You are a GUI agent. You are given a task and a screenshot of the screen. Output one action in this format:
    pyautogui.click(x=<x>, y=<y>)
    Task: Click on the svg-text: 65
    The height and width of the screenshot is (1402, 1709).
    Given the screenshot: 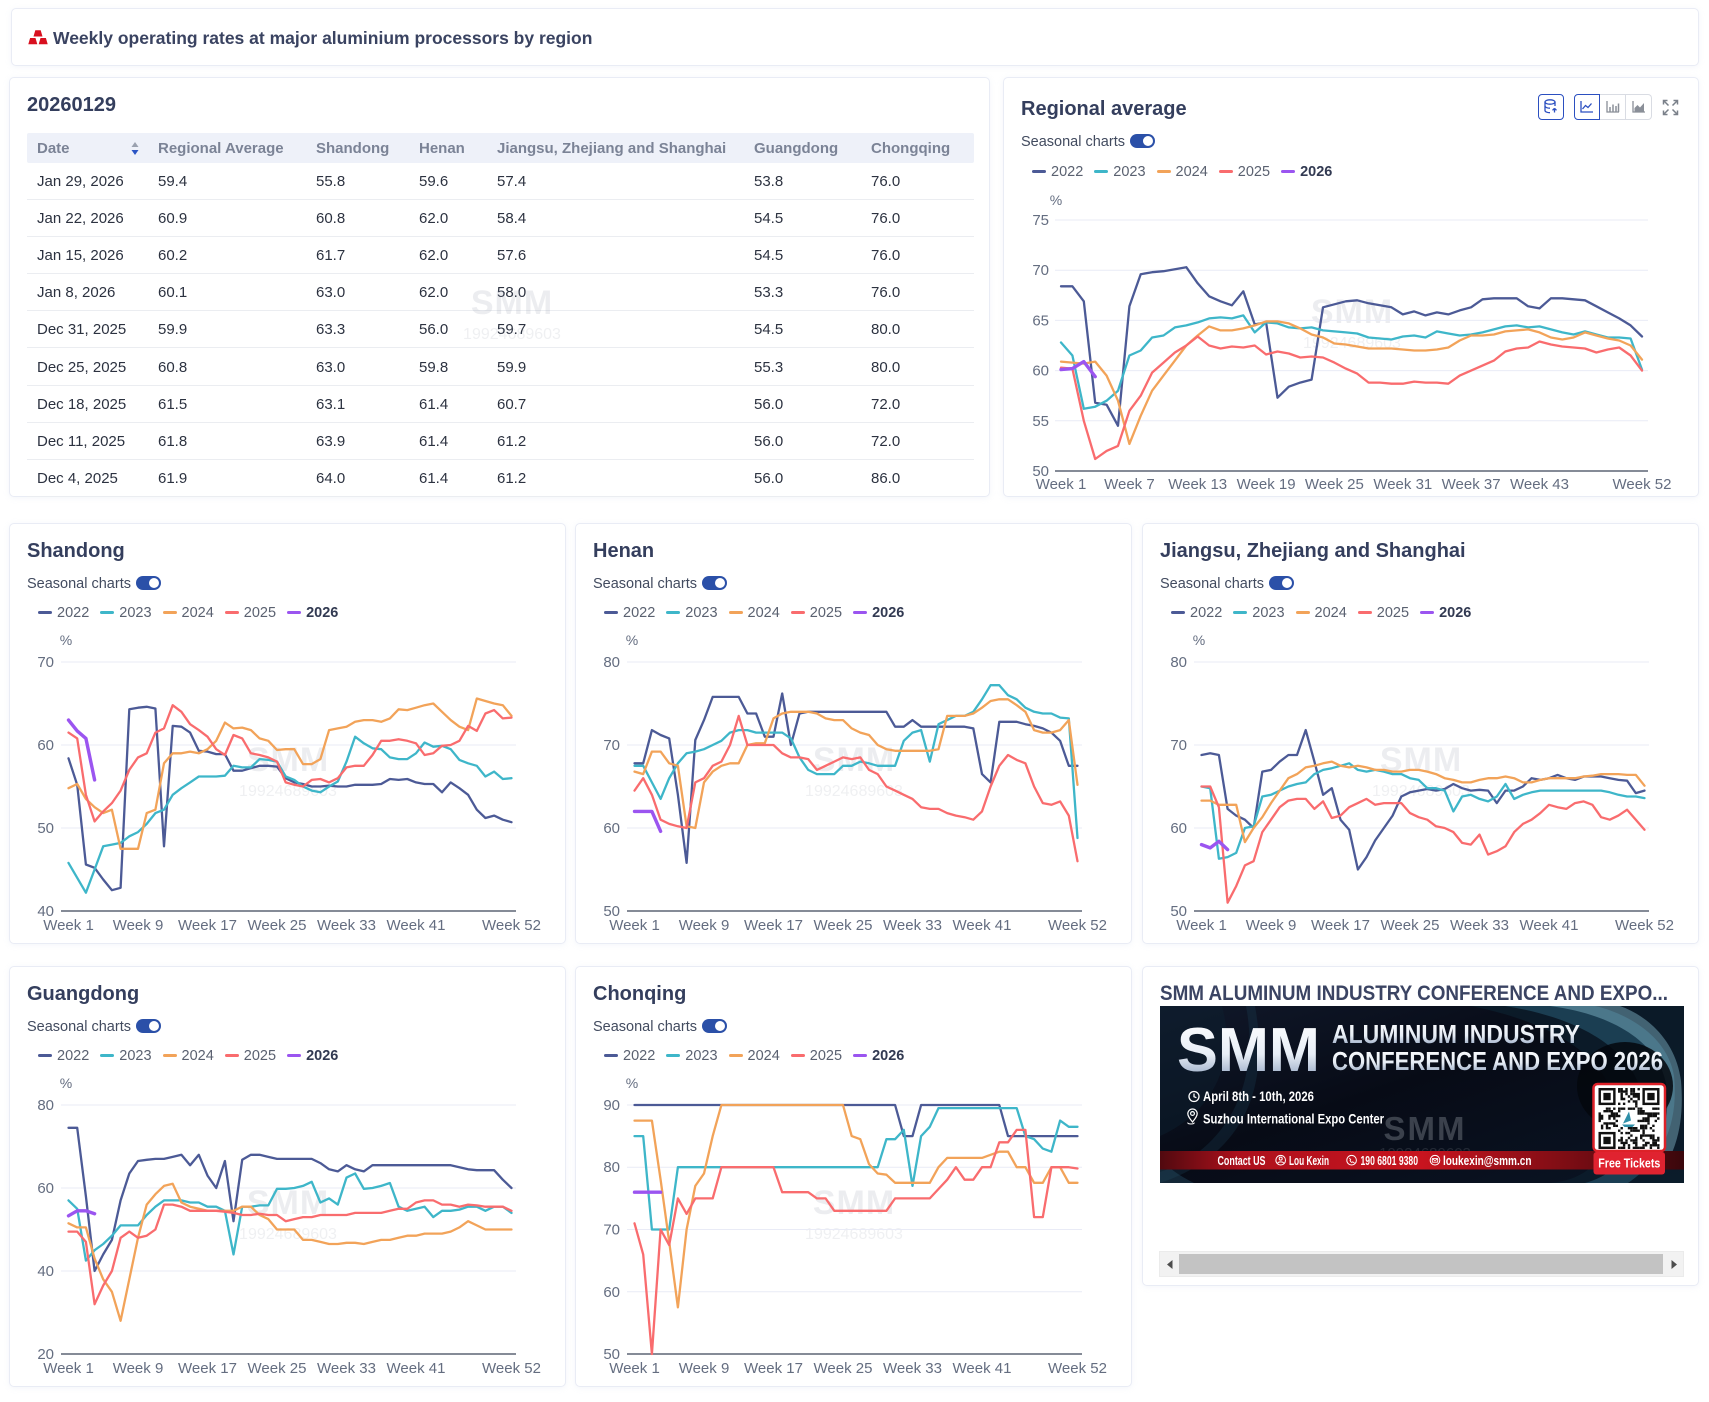 What is the action you would take?
    pyautogui.click(x=1040, y=320)
    